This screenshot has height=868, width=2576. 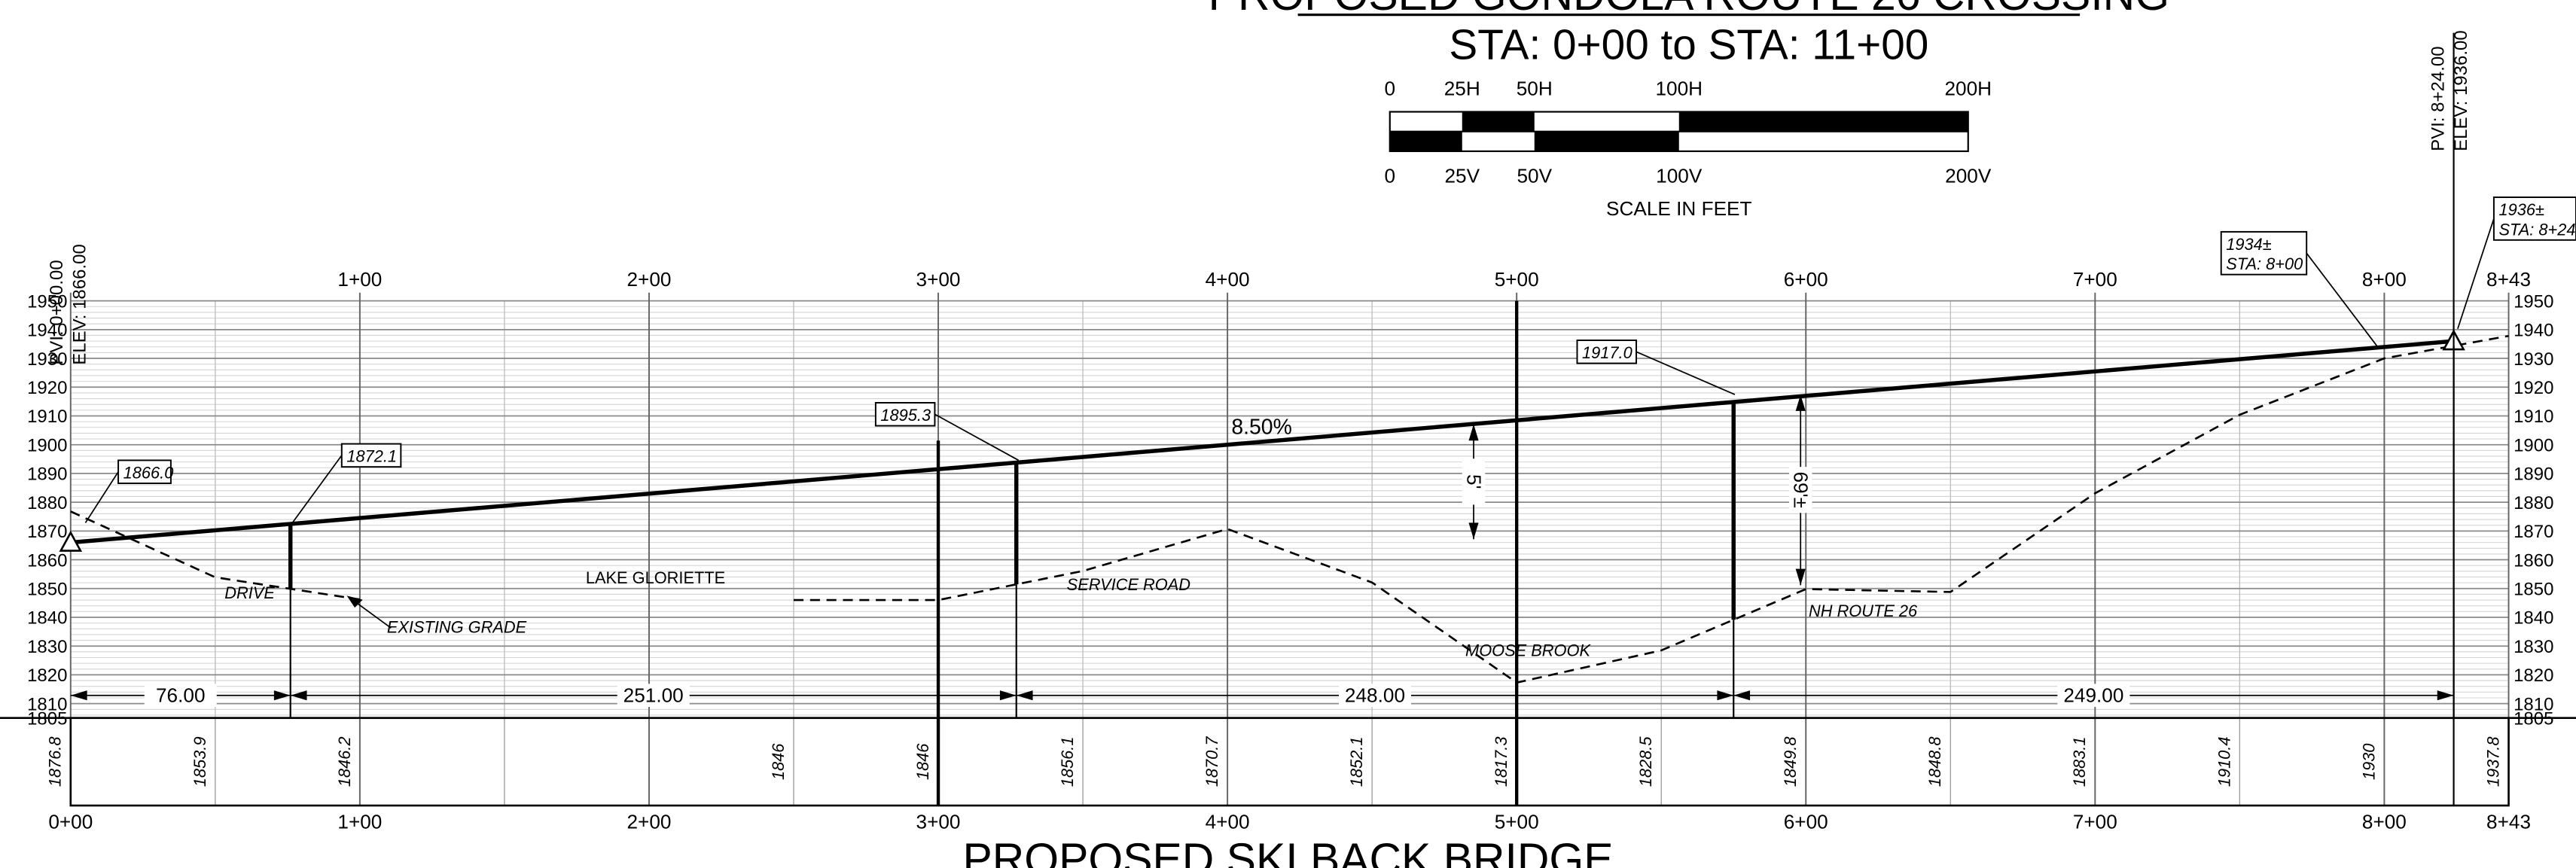 I want to click on pvi-station: PVI: 8+24.00, so click(x=2438, y=98).